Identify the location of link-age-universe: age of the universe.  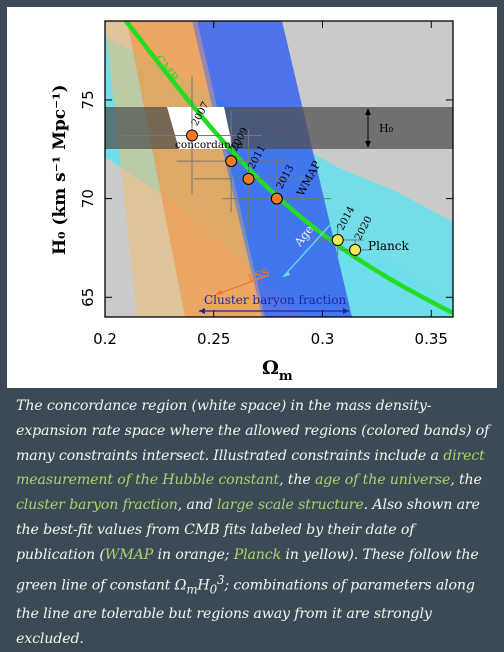
(382, 480).